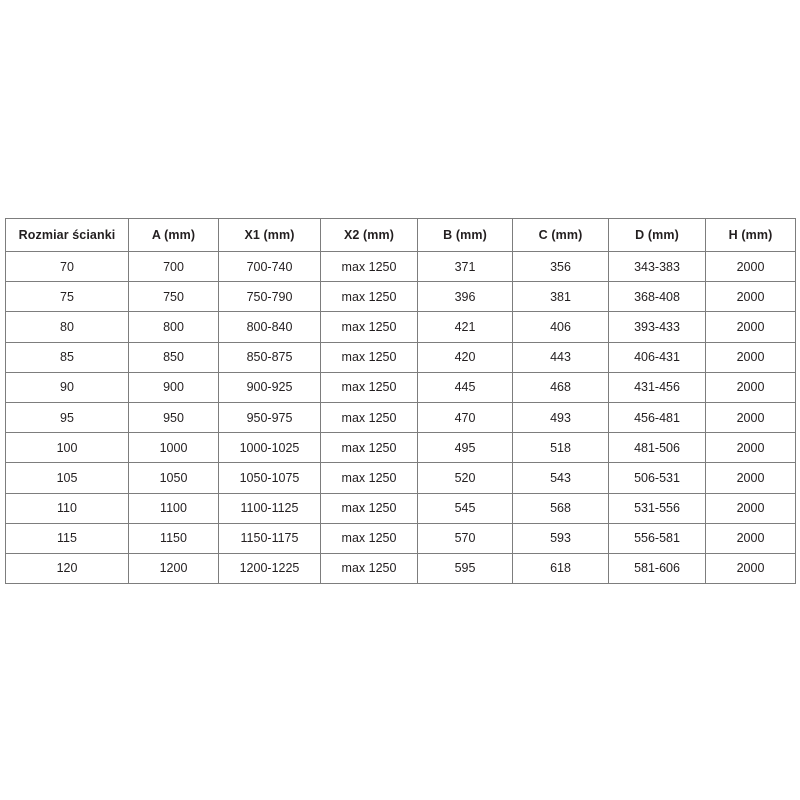 This screenshot has width=800, height=800. What do you see at coordinates (657, 327) in the screenshot?
I see `table-cell: 393-433` at bounding box center [657, 327].